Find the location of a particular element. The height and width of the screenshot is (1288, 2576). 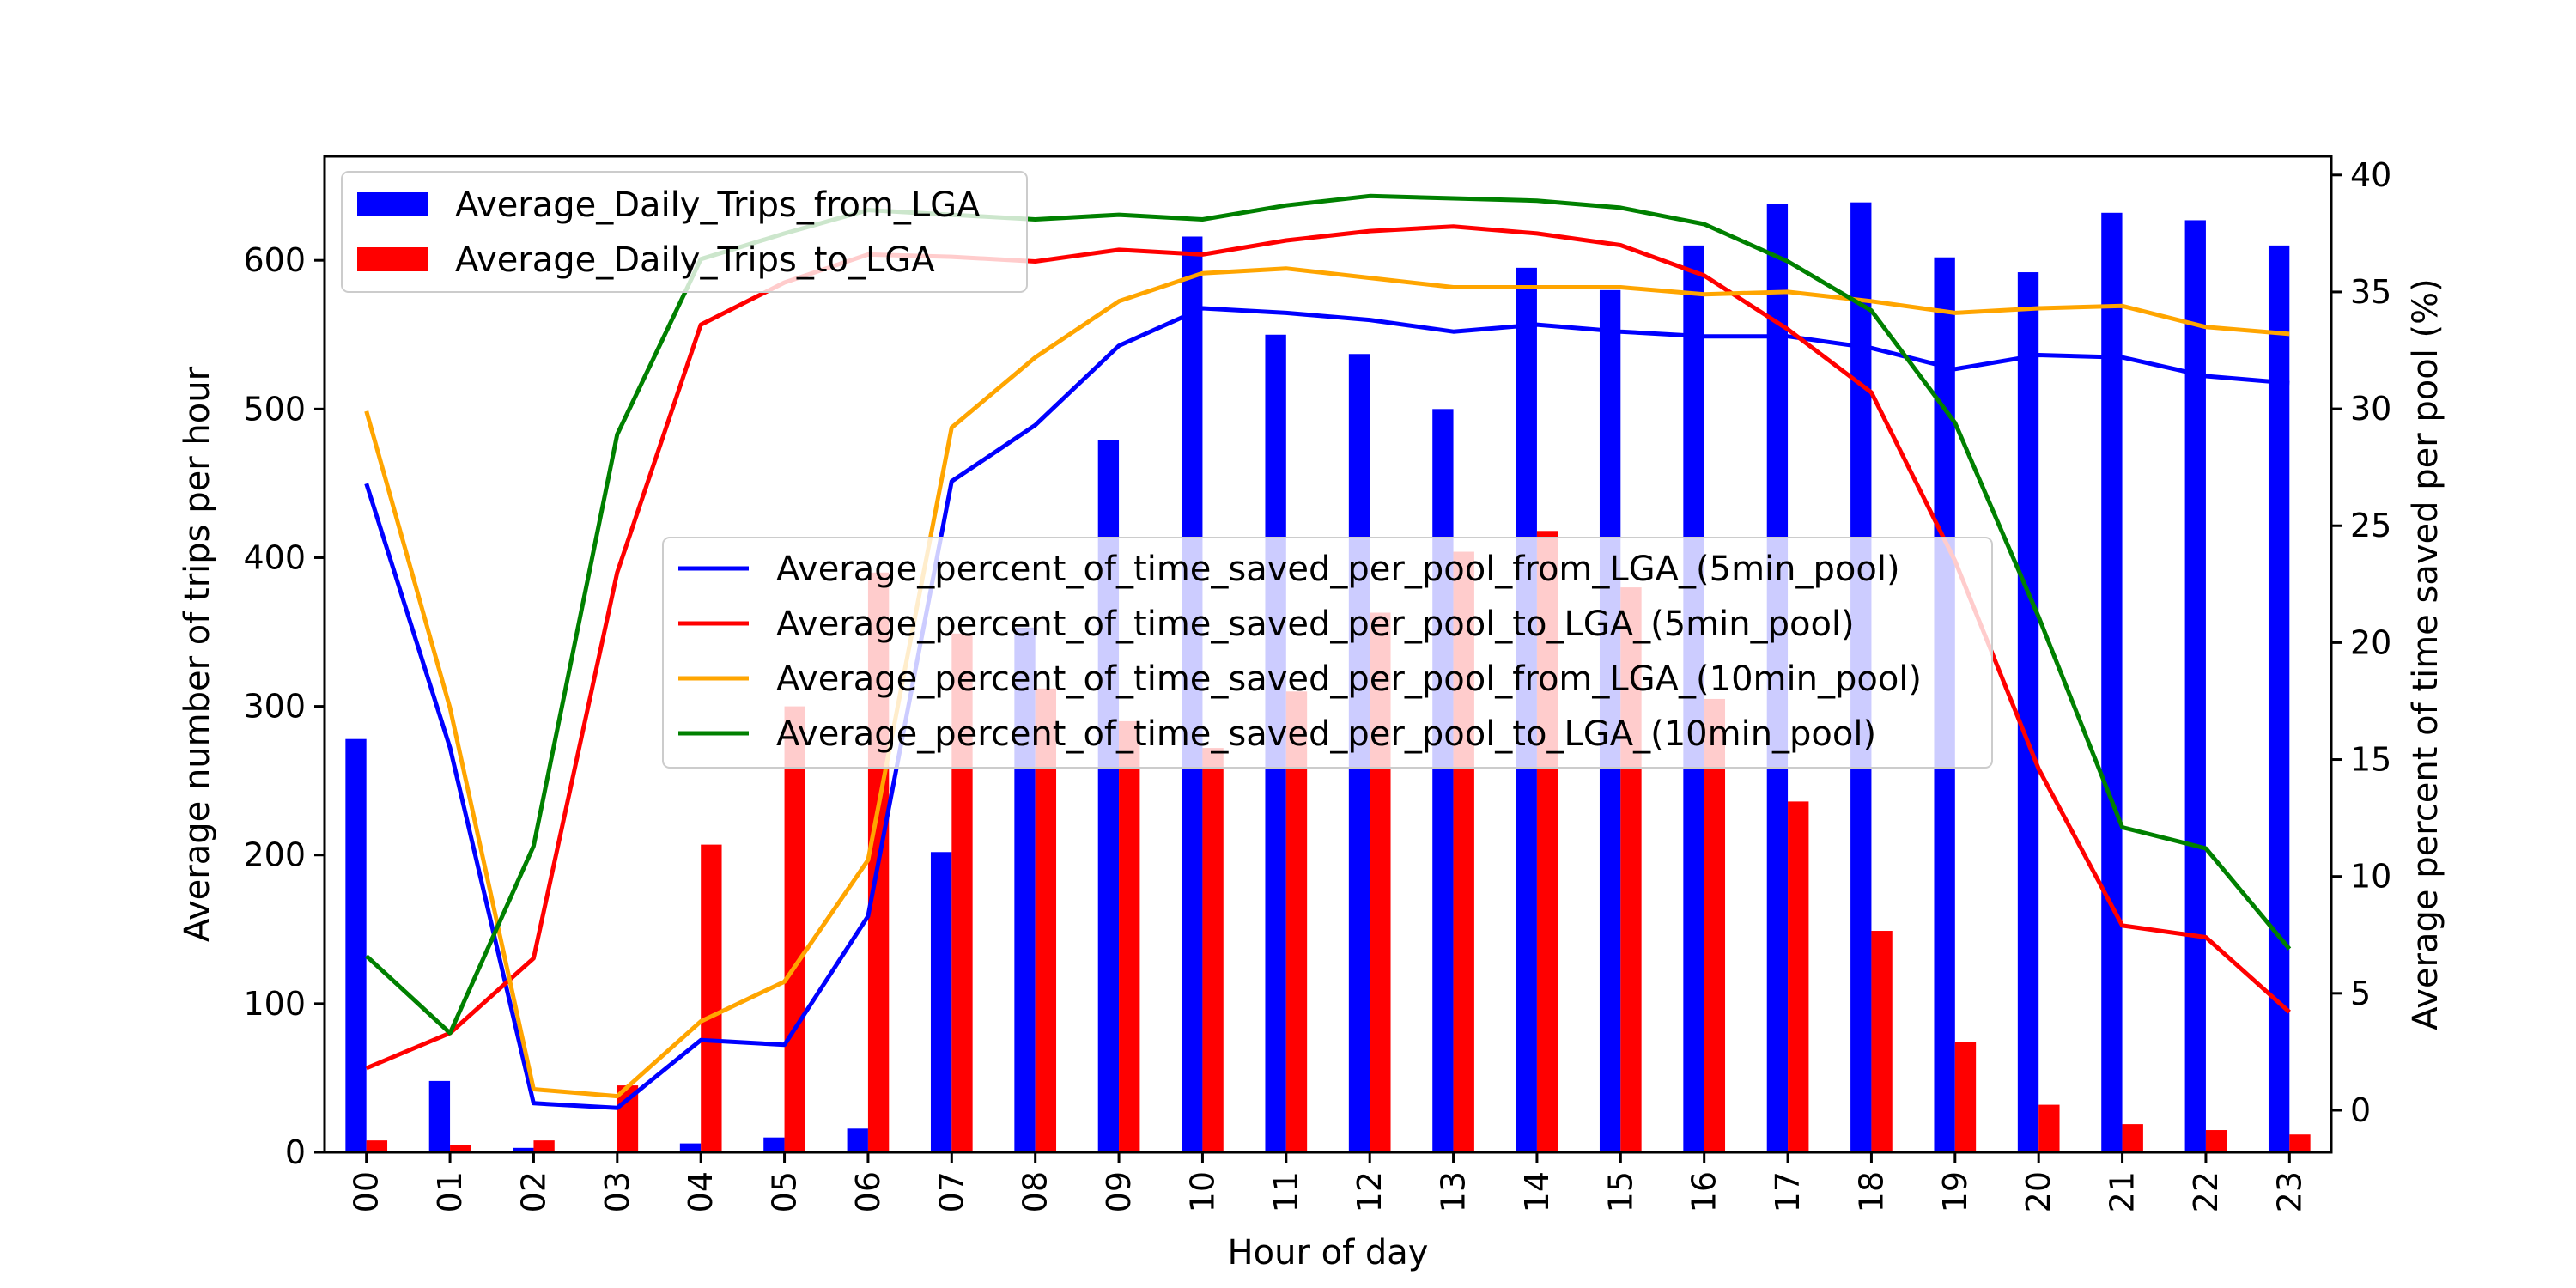

x-tick-label: 16 is located at coordinates (1704, 1191).